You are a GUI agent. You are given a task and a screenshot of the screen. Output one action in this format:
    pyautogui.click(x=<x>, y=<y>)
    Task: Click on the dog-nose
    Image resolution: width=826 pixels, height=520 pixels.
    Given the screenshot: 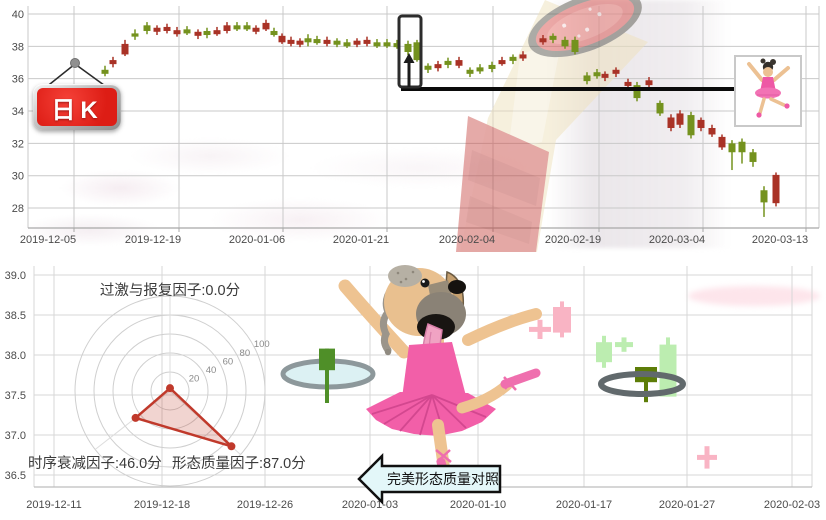 What is the action you would take?
    pyautogui.click(x=457, y=287)
    